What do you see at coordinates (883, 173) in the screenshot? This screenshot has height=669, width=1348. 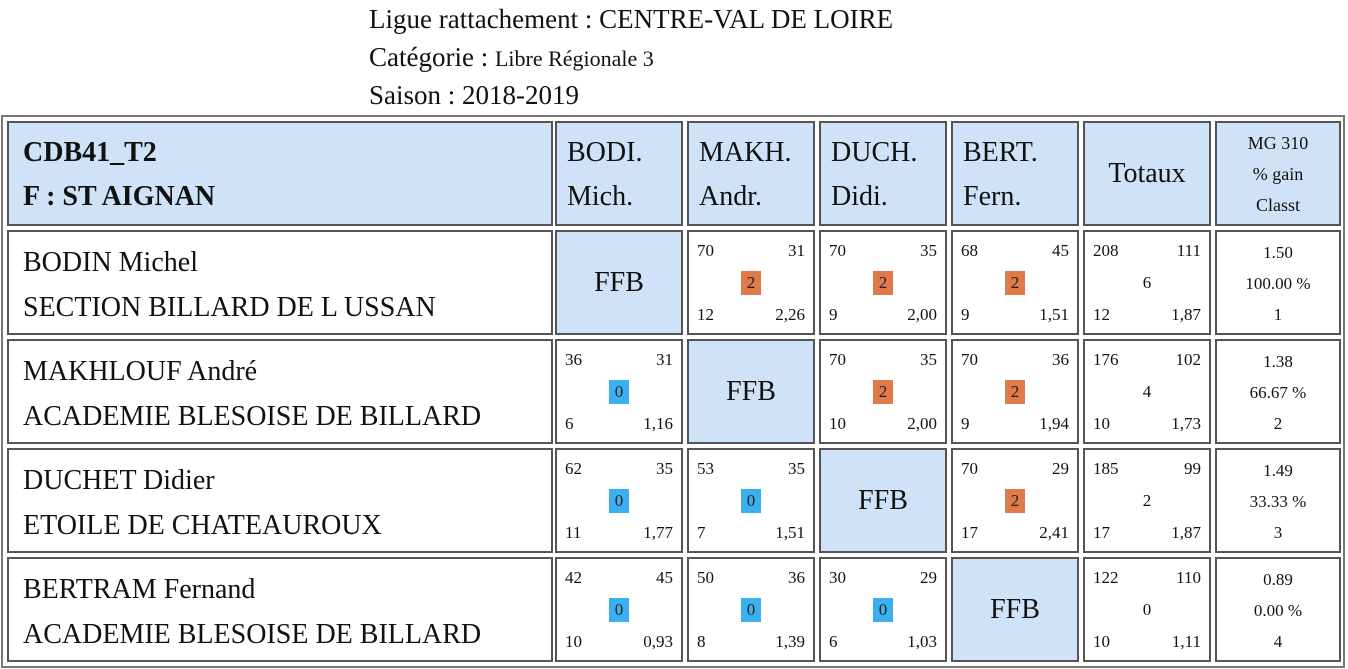 I see `column-header-duchet: DUCH. Didi.` at bounding box center [883, 173].